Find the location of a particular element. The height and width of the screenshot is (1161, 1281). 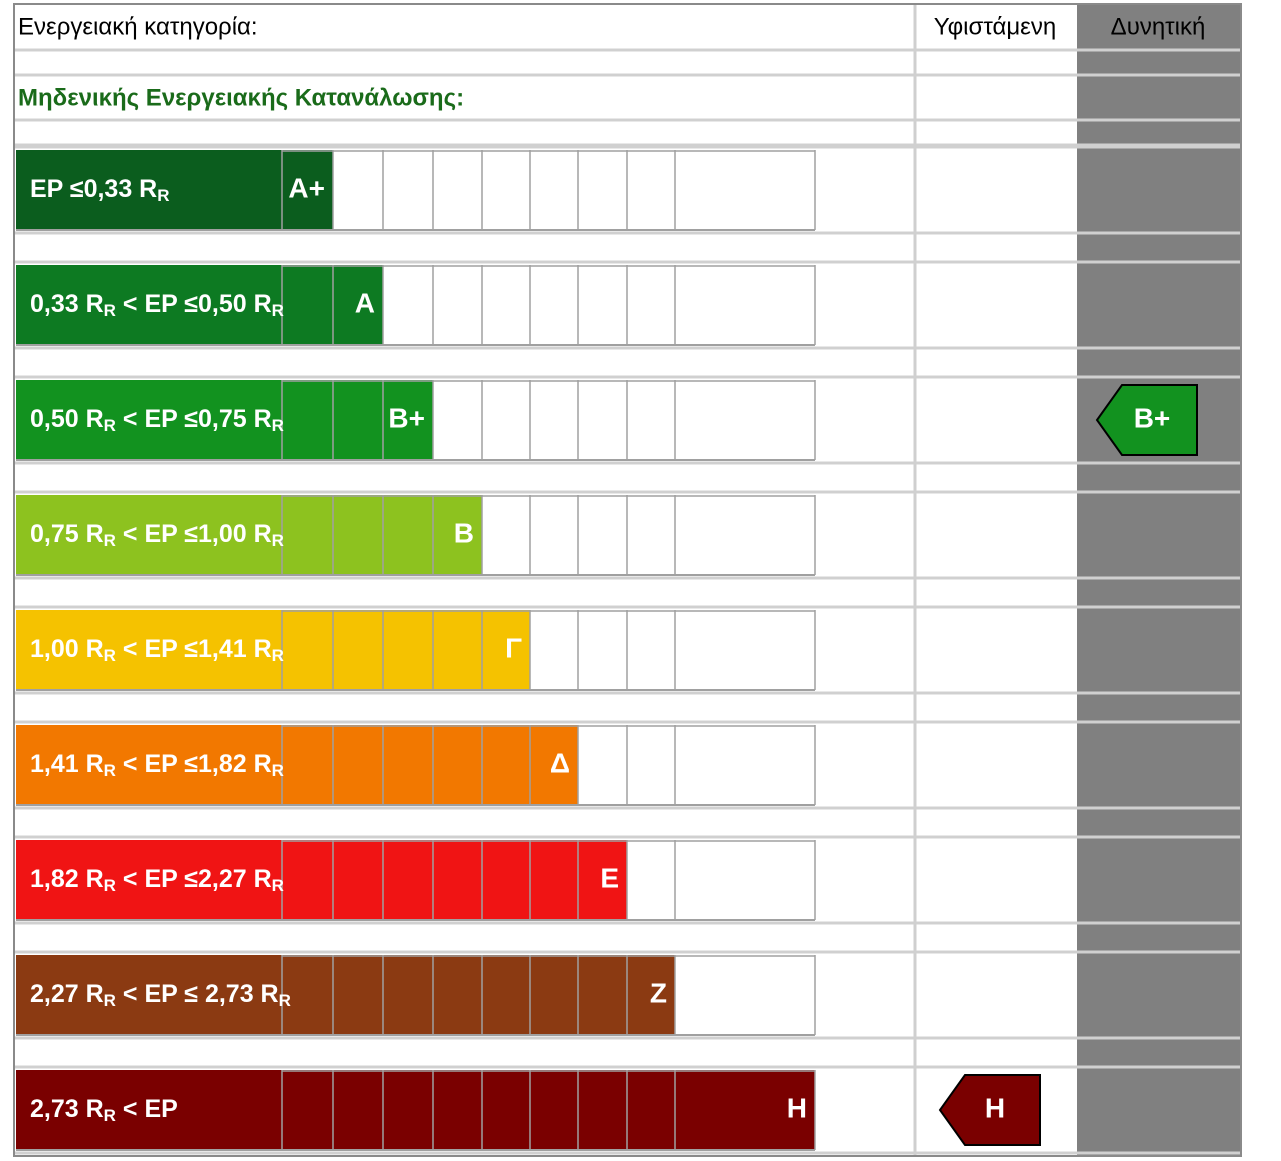

range-text: < EP is located at coordinates (147, 1109).